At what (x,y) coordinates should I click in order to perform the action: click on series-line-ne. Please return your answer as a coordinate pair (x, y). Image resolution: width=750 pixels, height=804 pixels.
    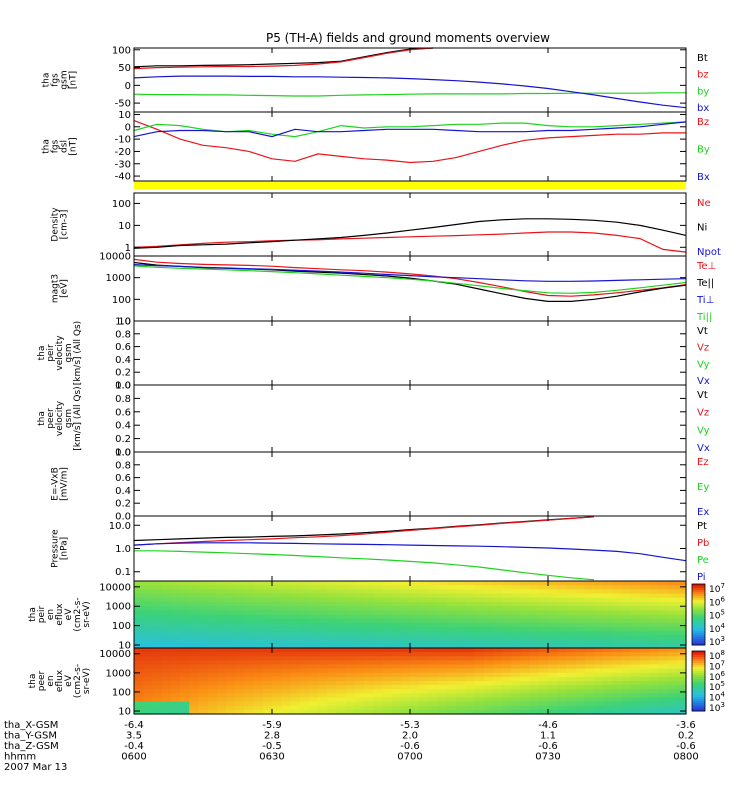
    Looking at the image, I should click on (410, 242).